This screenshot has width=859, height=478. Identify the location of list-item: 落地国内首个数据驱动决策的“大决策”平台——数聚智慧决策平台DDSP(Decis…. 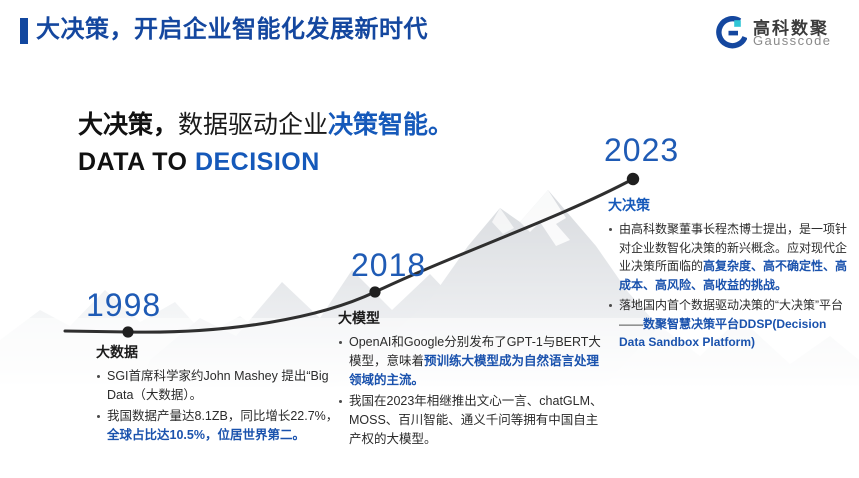
(729, 324).